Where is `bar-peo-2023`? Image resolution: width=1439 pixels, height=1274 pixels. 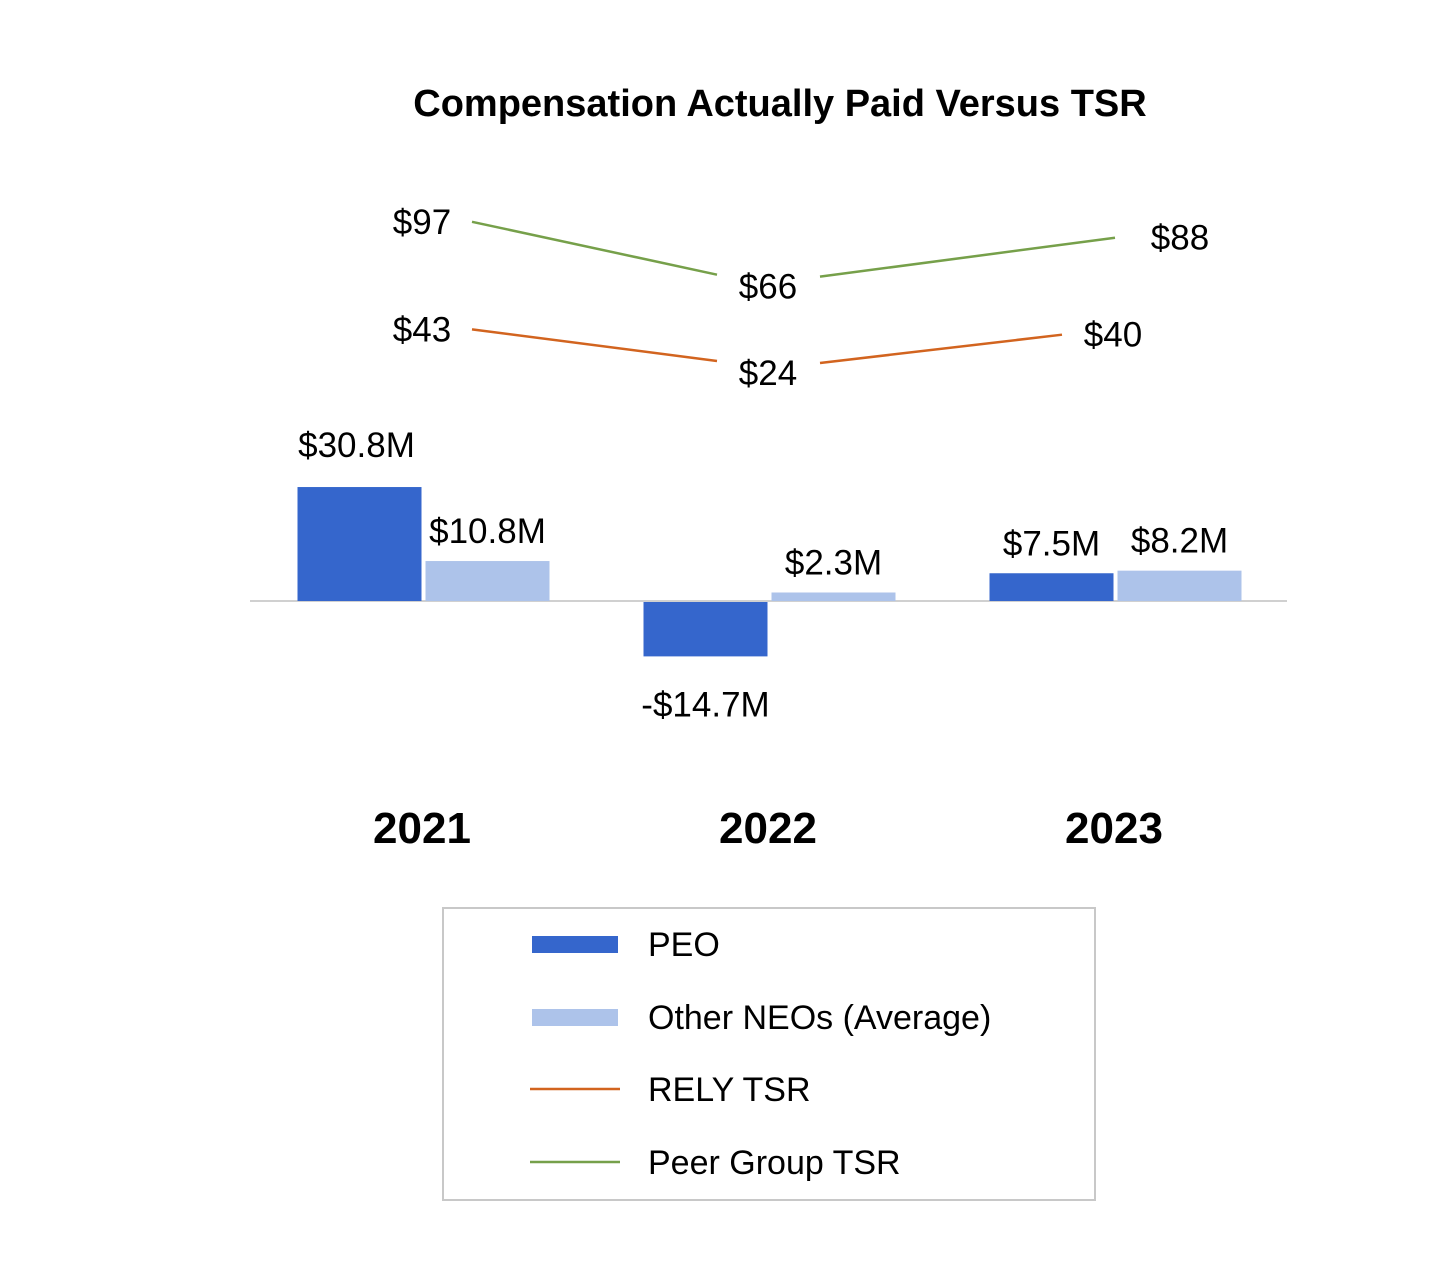 bar-peo-2023 is located at coordinates (1051, 587).